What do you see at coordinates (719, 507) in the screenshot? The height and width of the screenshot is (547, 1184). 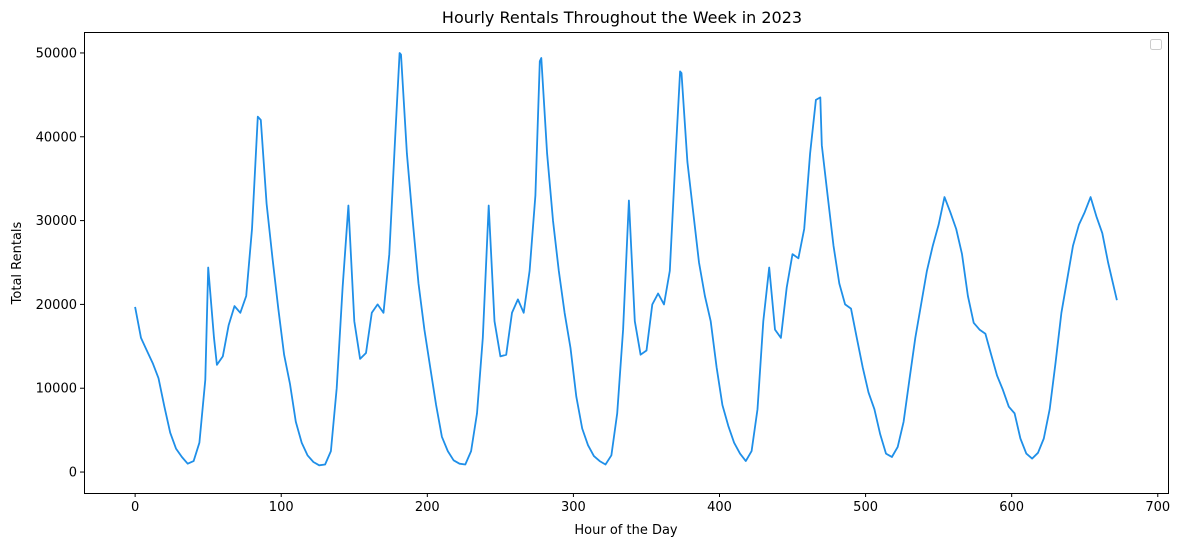 I see `x-tick-label: 400` at bounding box center [719, 507].